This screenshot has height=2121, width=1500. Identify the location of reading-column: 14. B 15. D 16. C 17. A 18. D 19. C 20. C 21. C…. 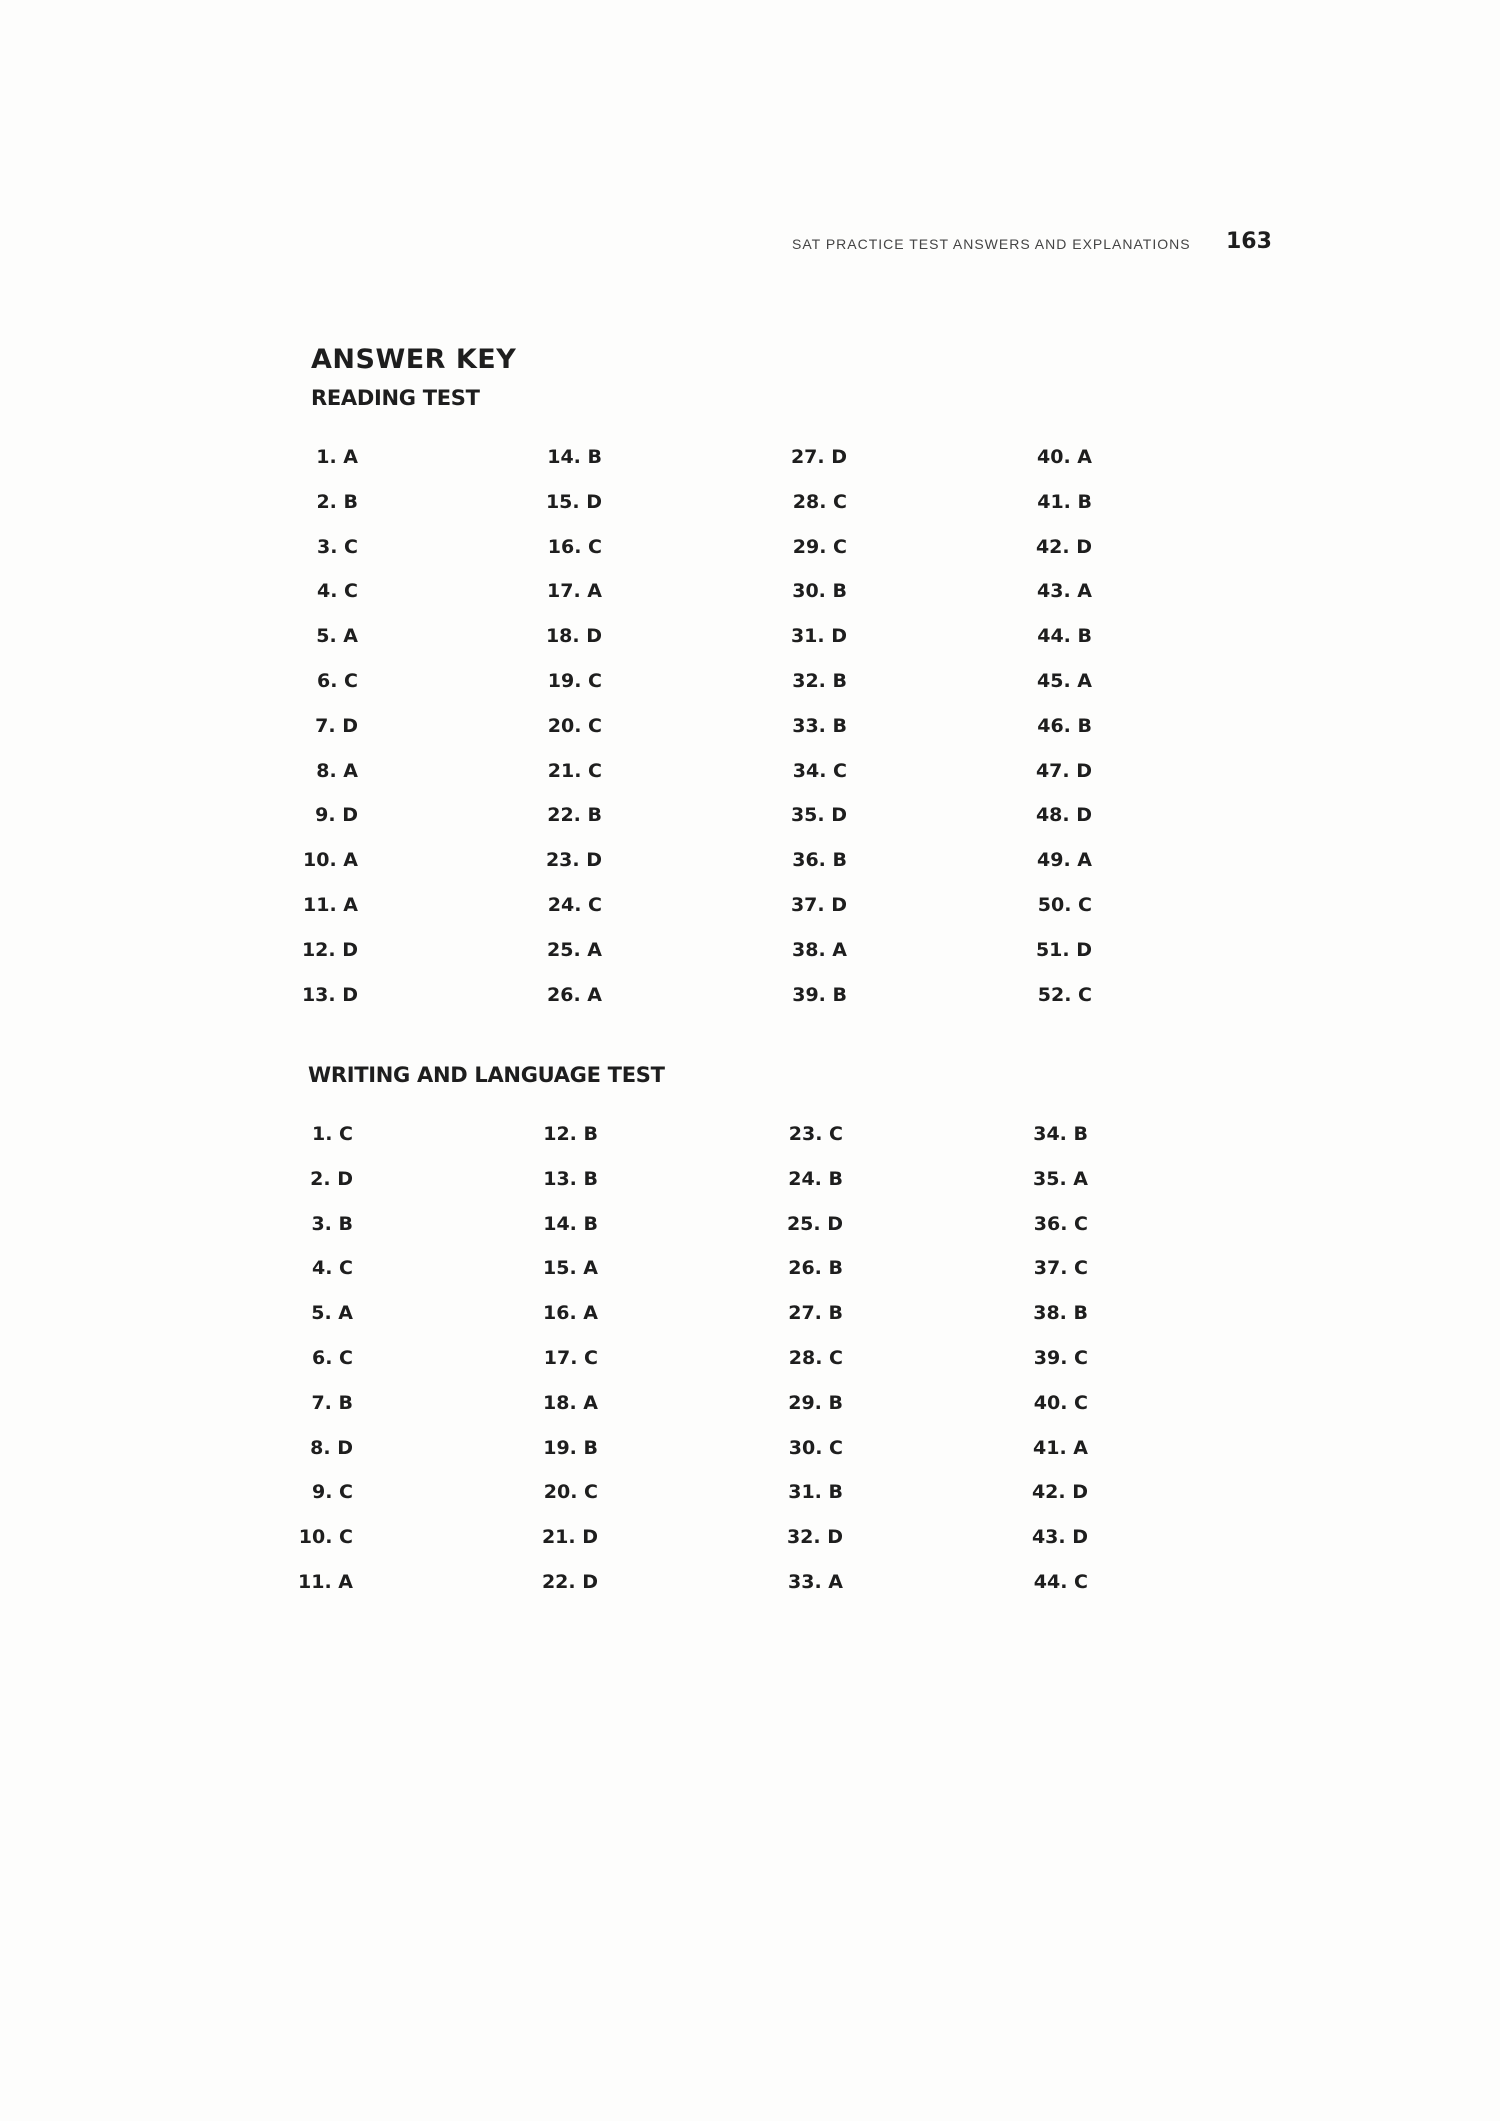
(542, 737).